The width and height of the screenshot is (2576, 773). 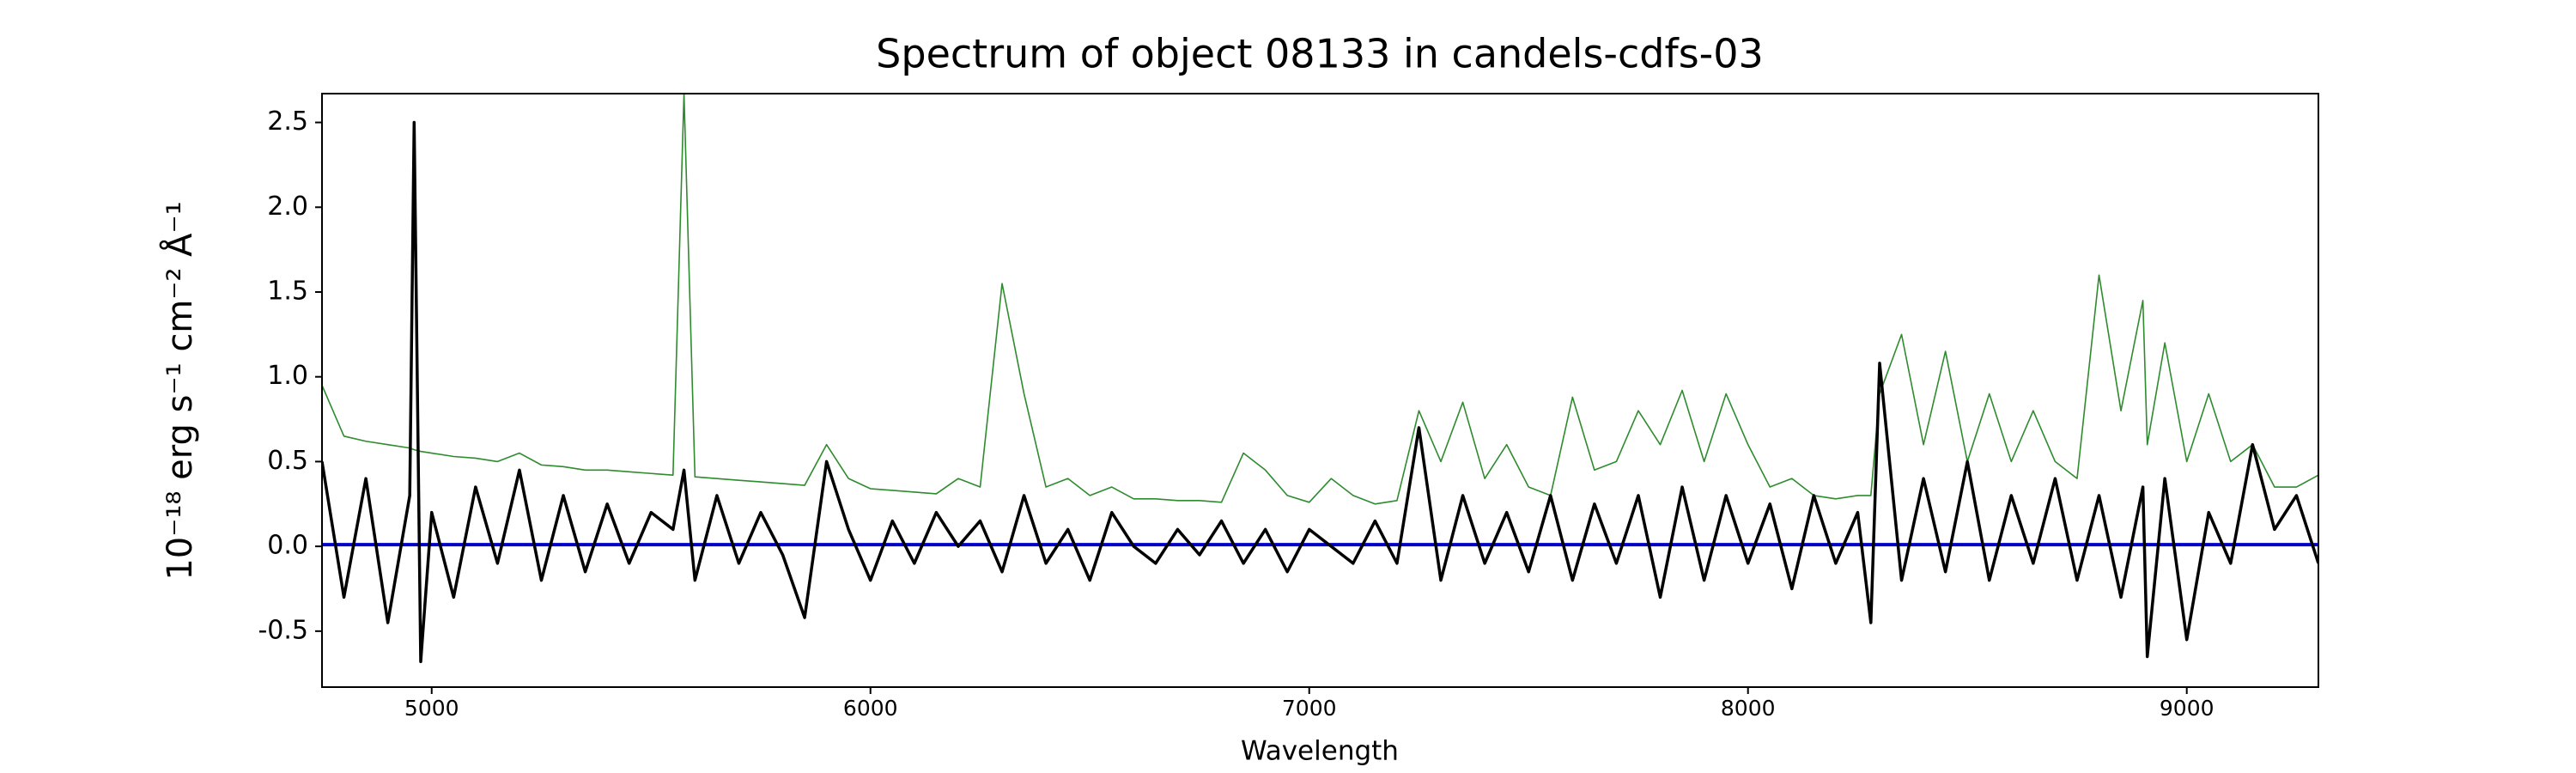 What do you see at coordinates (287, 376) in the screenshot?
I see `y-tick-label: 1.0` at bounding box center [287, 376].